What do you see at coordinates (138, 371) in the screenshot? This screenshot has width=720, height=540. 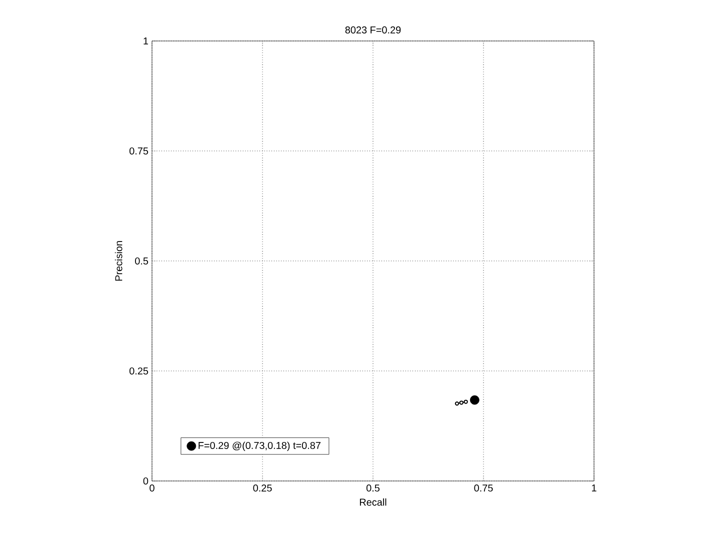 I see `y-tick-label: 0.25` at bounding box center [138, 371].